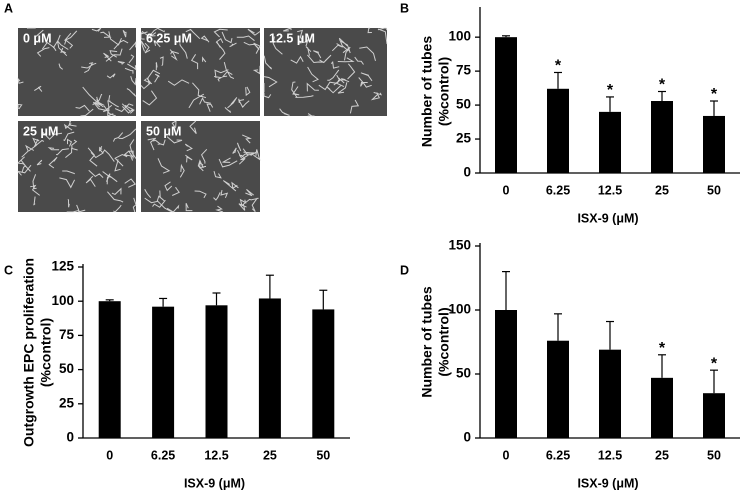  Describe the element at coordinates (8, 270) in the screenshot. I see `panel-label: C` at that location.